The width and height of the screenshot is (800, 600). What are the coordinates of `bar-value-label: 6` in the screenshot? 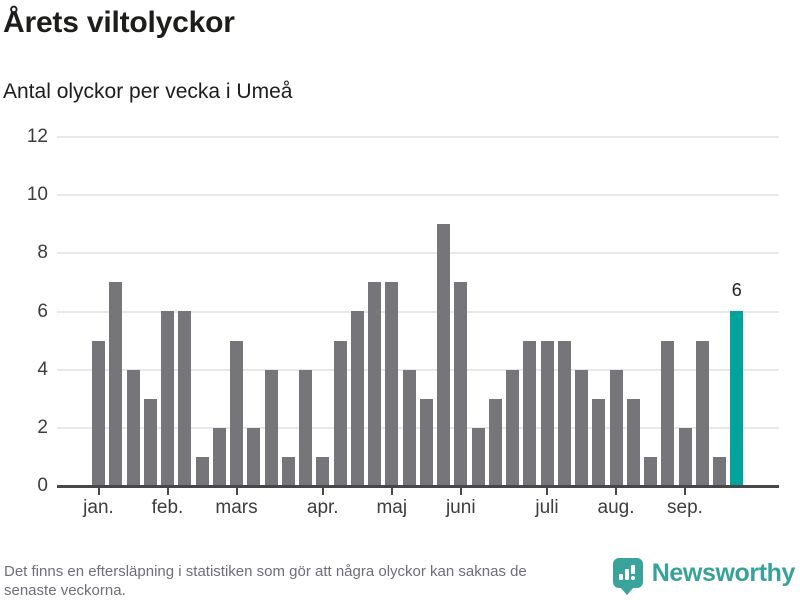 It's located at (736, 289).